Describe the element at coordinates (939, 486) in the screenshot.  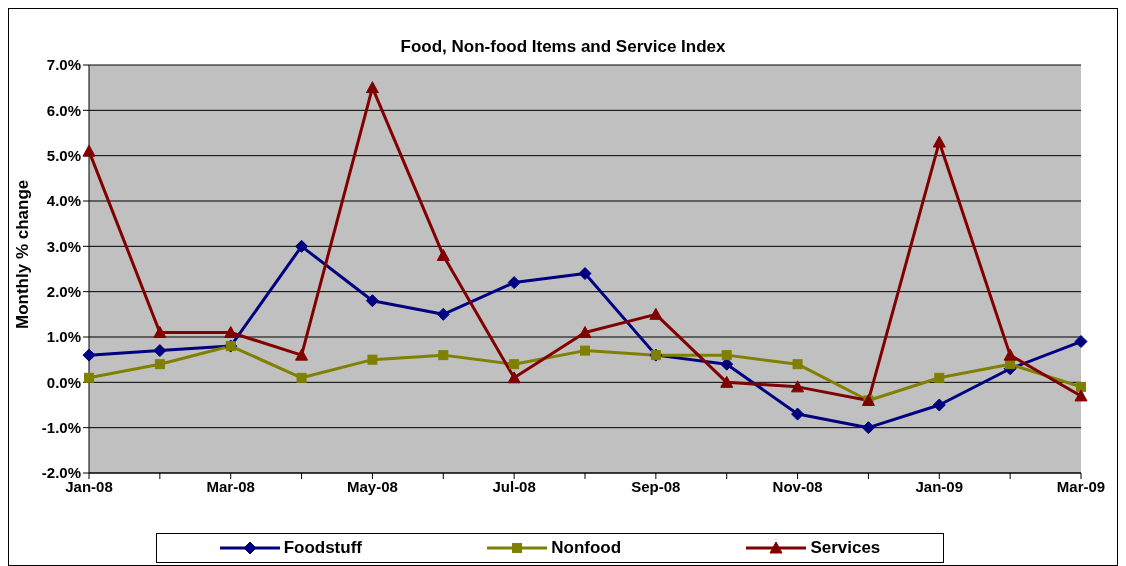
I see `x-tick-label: Jan-09` at that location.